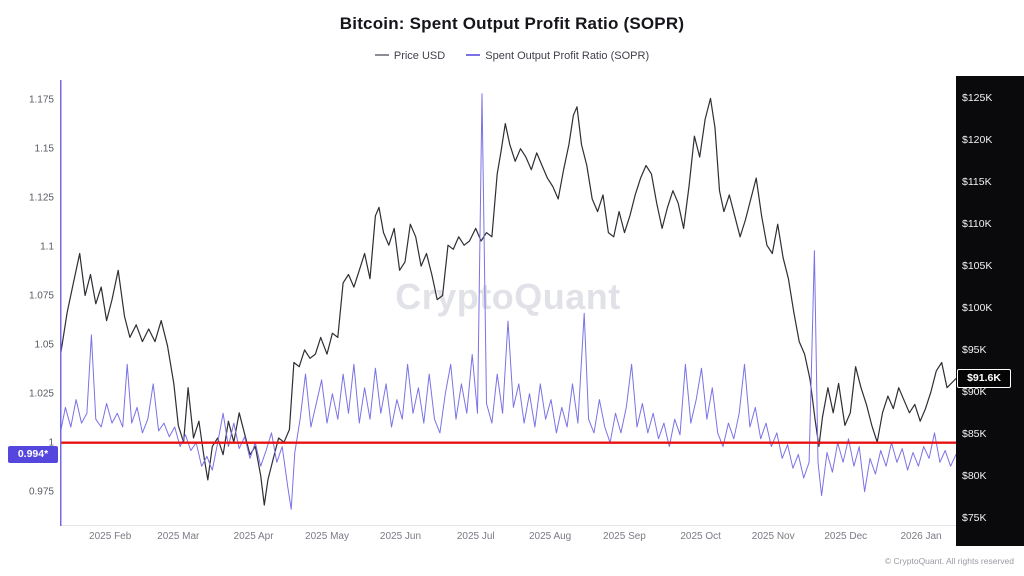 The width and height of the screenshot is (1024, 576). Describe the element at coordinates (977, 224) in the screenshot. I see `right-axis-tick: $110K` at that location.